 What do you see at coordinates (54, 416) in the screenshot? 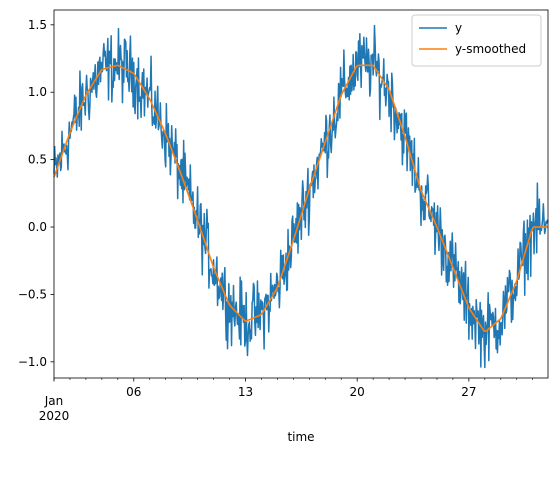
I see `x-year-label: 2020` at bounding box center [54, 416].